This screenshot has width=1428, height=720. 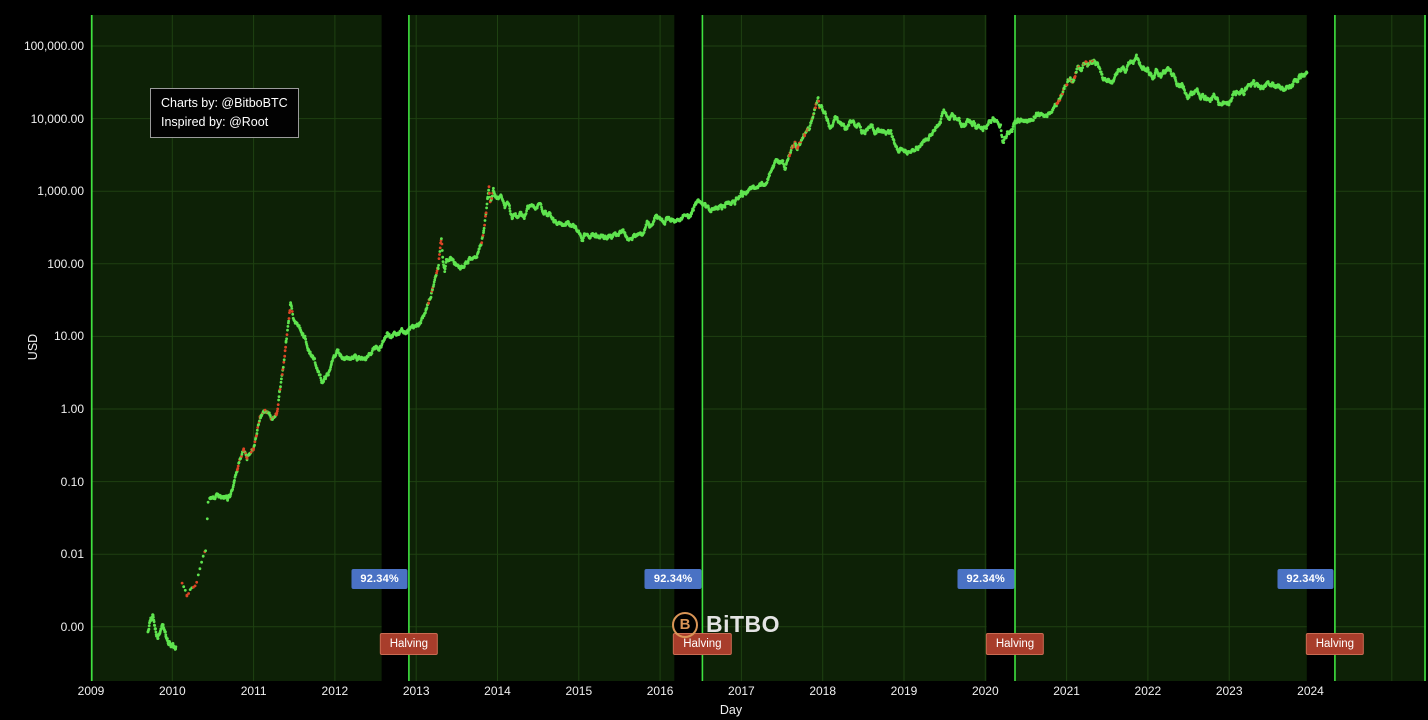 What do you see at coordinates (224, 113) in the screenshot?
I see `attribution-box: Charts by: @BitboBTC Inspired by: @Root` at bounding box center [224, 113].